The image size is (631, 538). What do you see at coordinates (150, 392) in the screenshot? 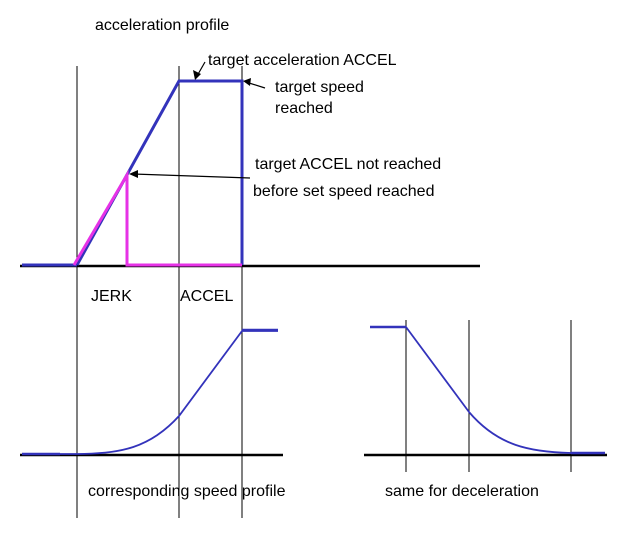
I see `speed-profile-curve` at bounding box center [150, 392].